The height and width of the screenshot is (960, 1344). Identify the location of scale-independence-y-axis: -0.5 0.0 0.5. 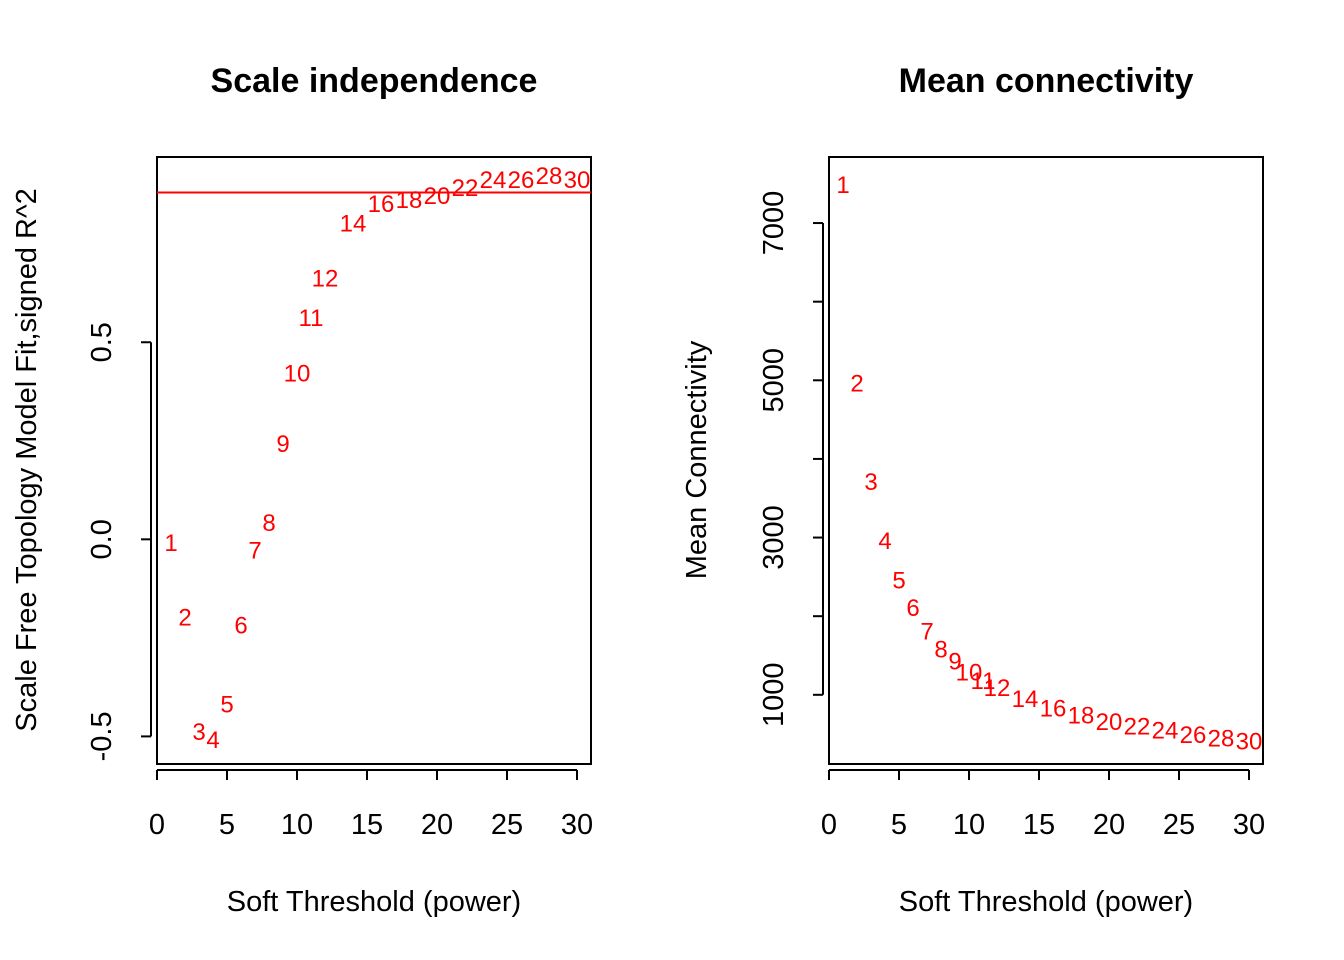
(119, 541).